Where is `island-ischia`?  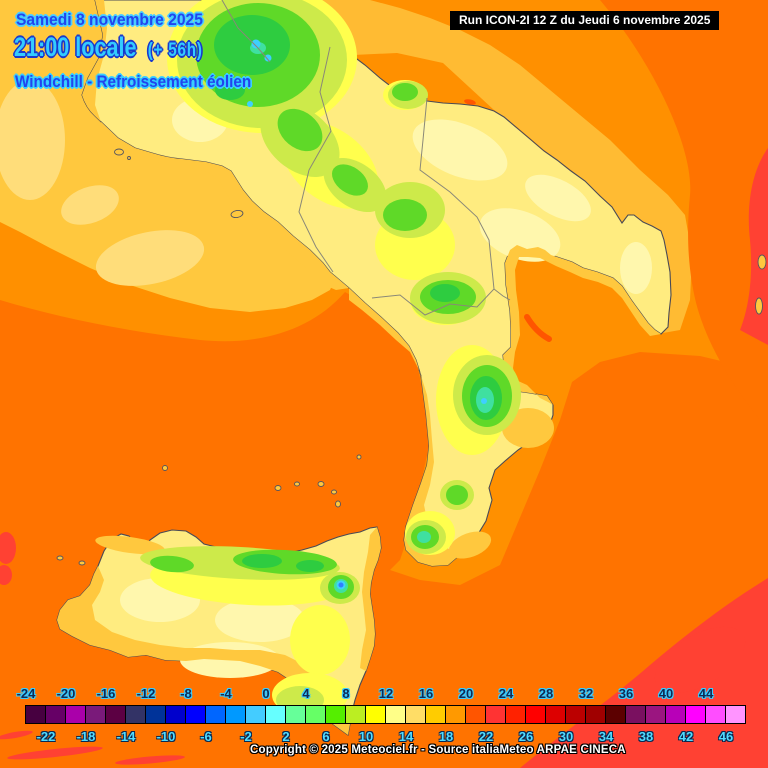 island-ischia is located at coordinates (119, 152).